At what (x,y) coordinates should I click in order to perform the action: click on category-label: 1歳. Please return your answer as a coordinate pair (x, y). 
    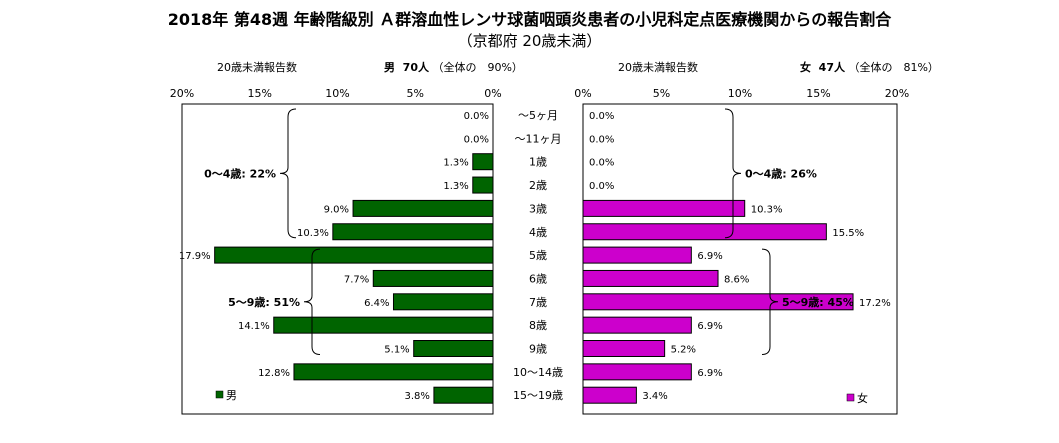
    Looking at the image, I should click on (538, 162).